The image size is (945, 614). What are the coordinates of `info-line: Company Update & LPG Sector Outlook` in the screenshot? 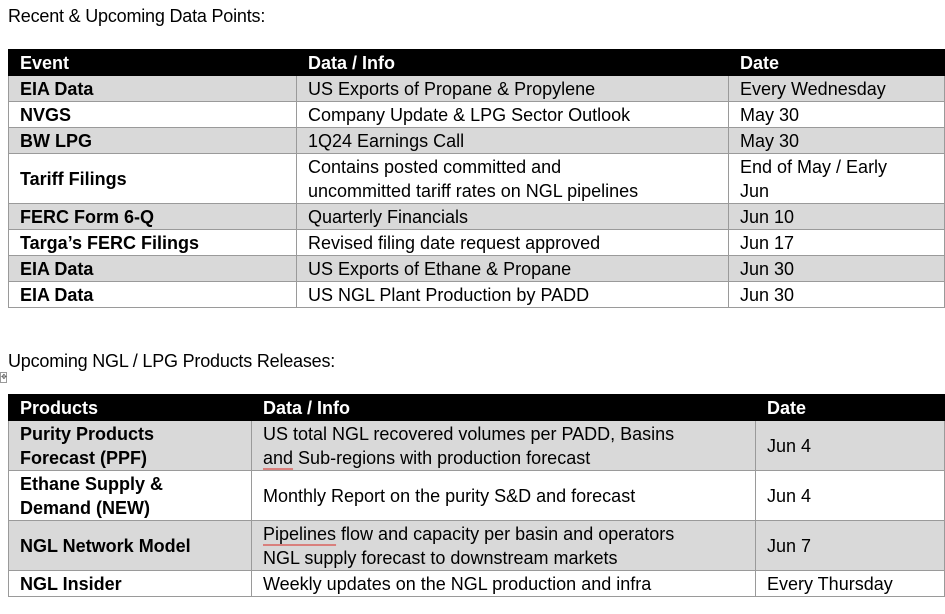 It's located at (469, 114).